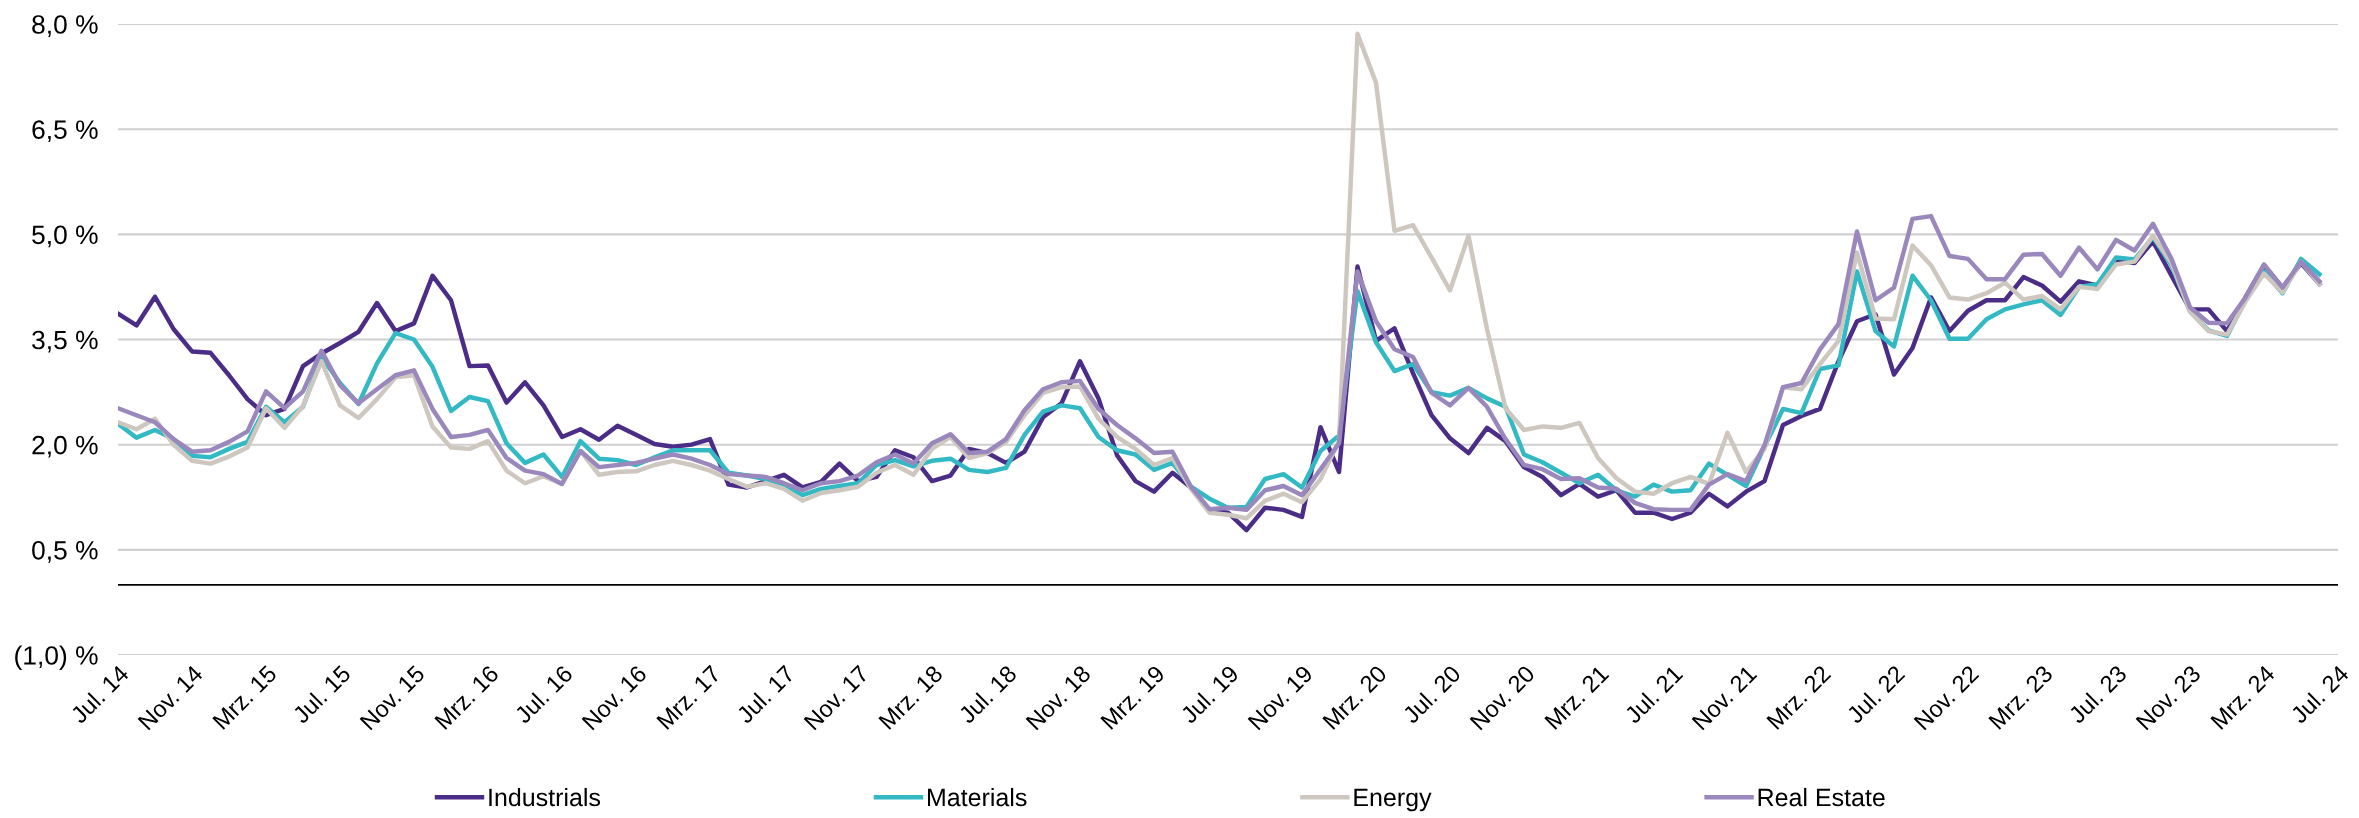 This screenshot has height=818, width=2359. Describe the element at coordinates (392, 697) in the screenshot. I see `x-tick-label: Nov. 15` at that location.